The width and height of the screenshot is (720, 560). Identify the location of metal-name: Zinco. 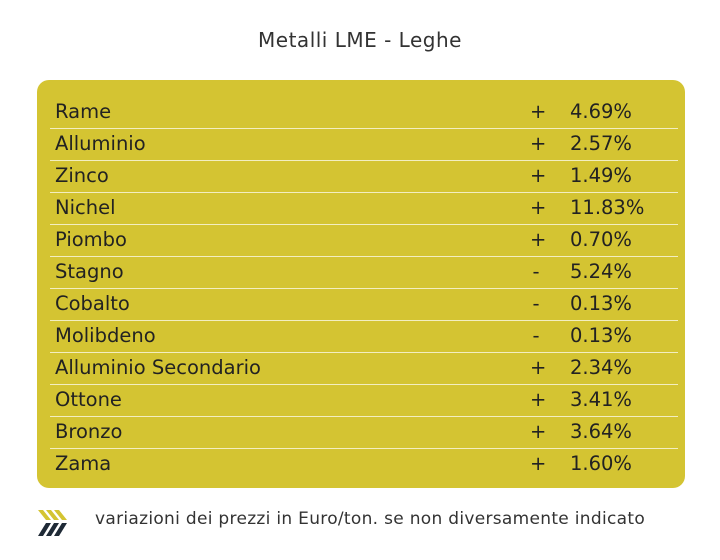
(82, 175).